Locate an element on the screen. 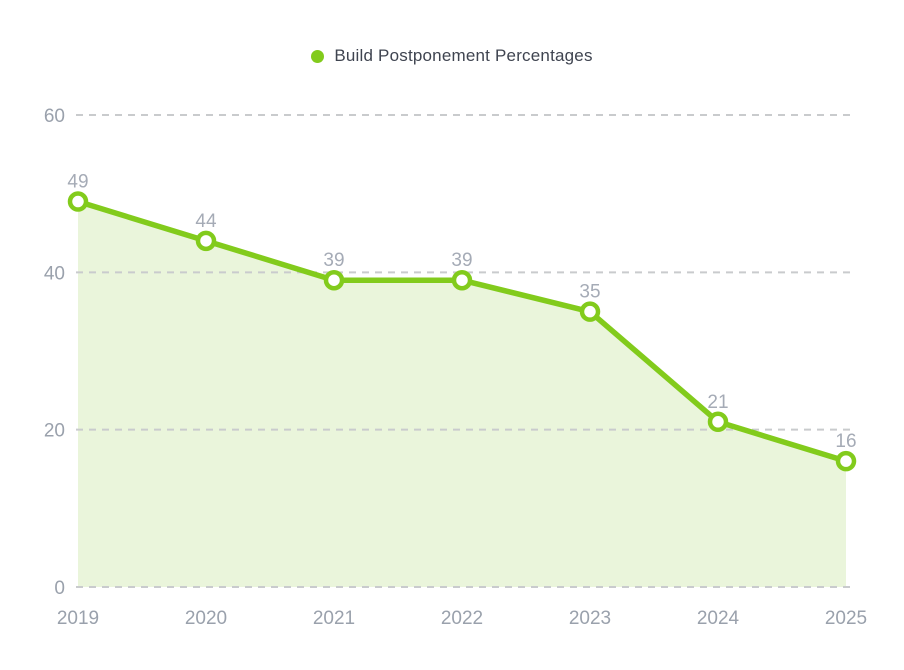  x-axis-tick-label: 2024 is located at coordinates (718, 618).